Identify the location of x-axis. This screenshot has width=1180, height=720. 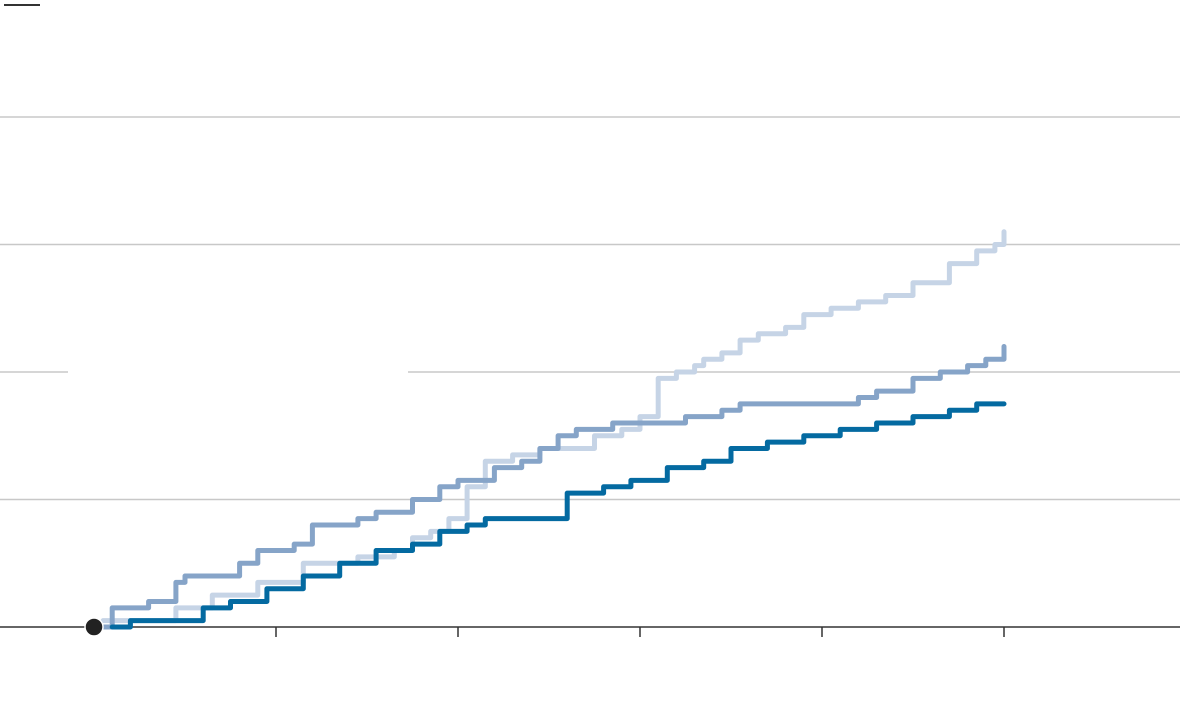
(590, 631).